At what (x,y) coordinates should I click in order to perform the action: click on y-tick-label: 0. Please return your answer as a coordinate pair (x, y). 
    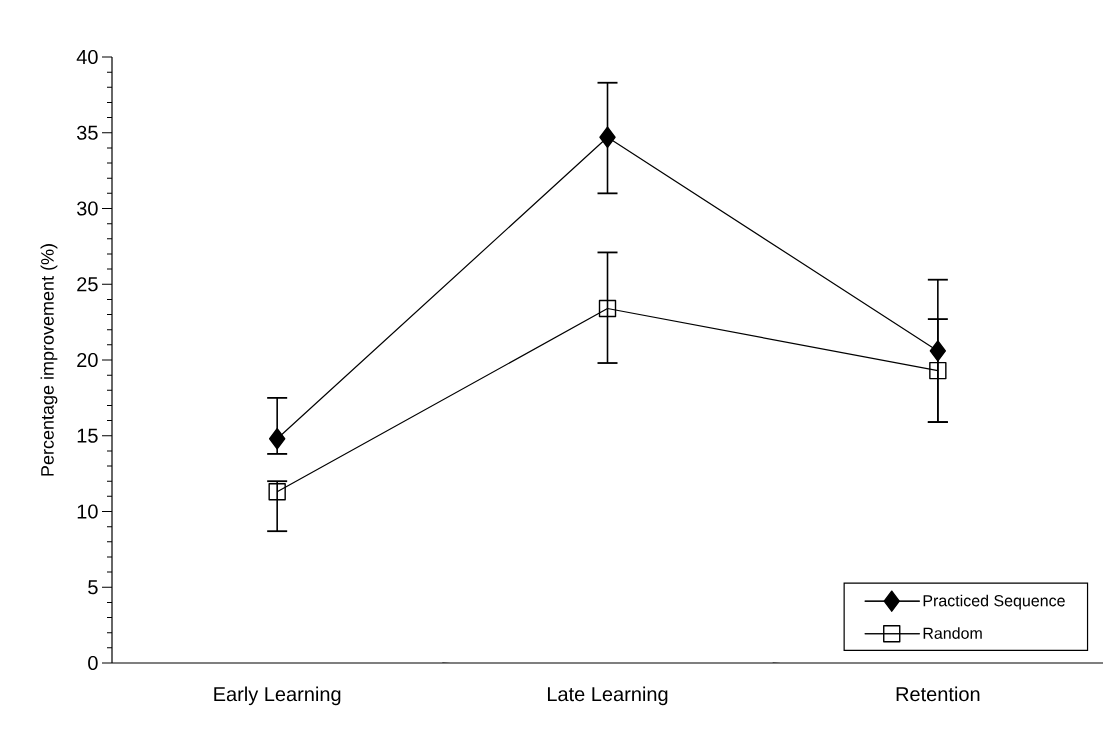
    Looking at the image, I should click on (93, 663).